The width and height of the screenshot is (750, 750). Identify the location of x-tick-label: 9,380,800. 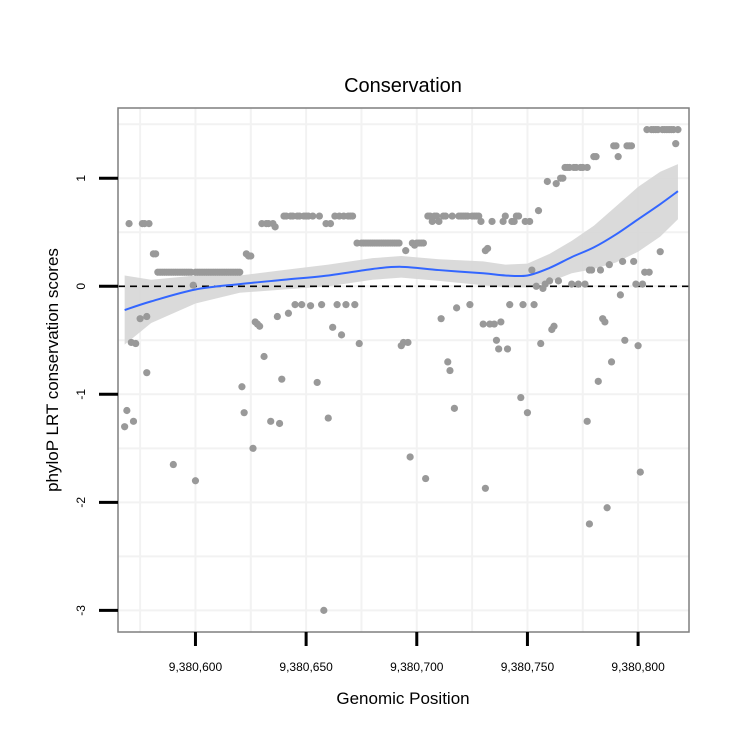
(638, 667).